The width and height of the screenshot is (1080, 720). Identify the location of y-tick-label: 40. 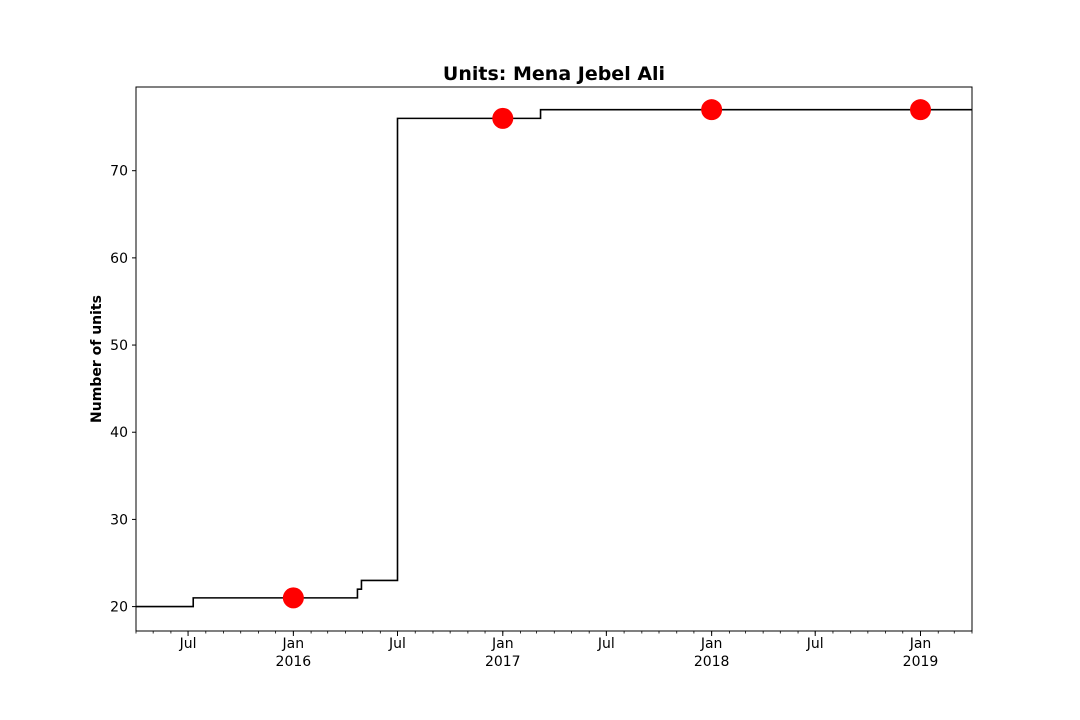
(119, 433).